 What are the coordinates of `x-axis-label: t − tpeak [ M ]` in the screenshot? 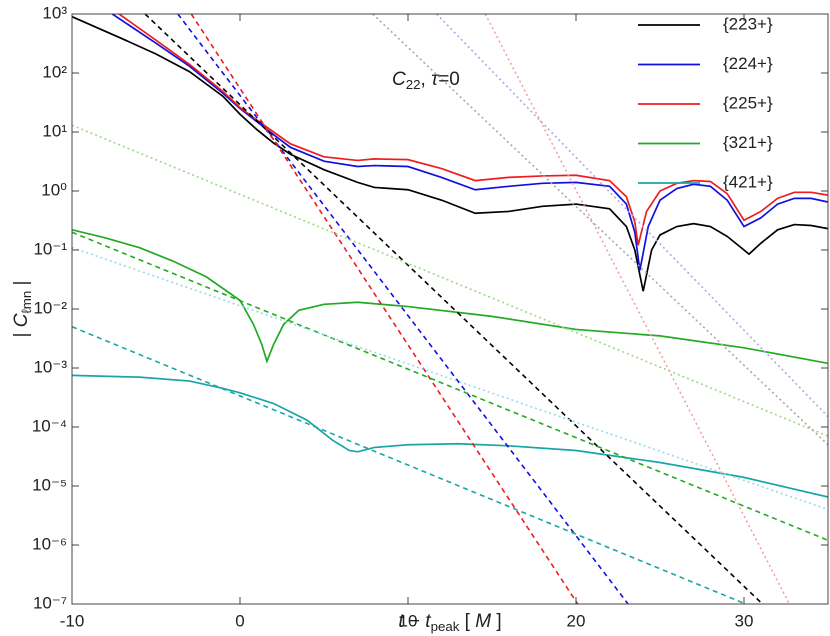 It's located at (449, 622).